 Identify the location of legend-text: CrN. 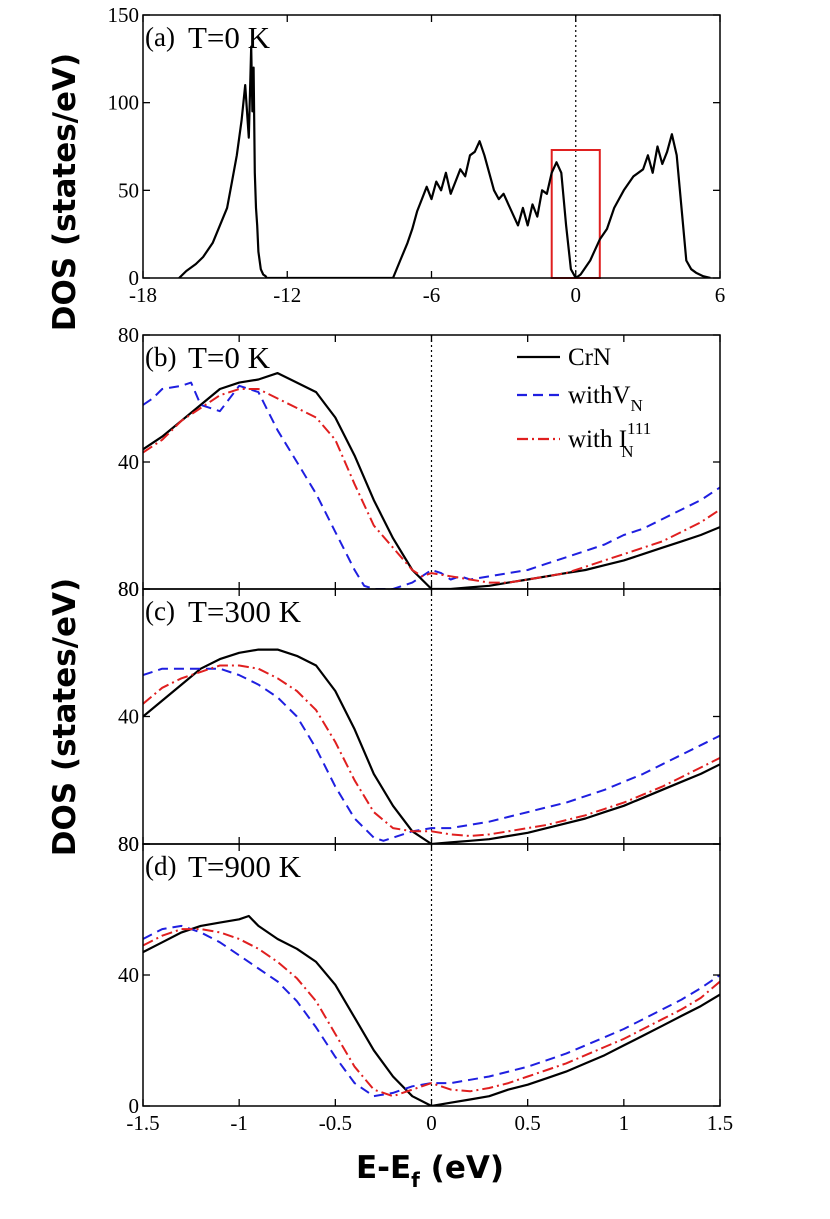
(589, 357).